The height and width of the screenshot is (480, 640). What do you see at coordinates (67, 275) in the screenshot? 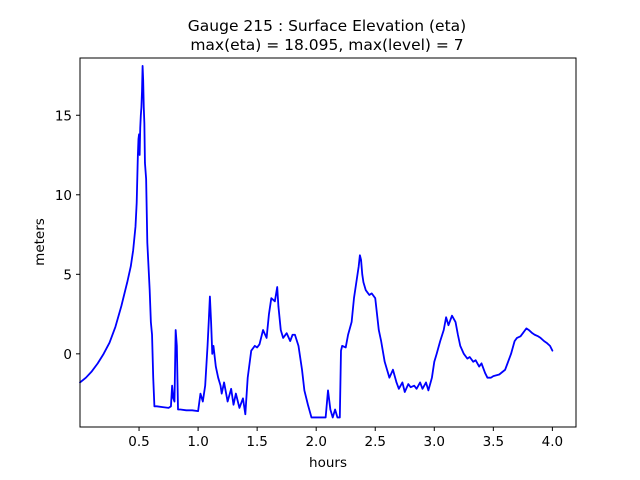
I see `y-tick-label: 5` at bounding box center [67, 275].